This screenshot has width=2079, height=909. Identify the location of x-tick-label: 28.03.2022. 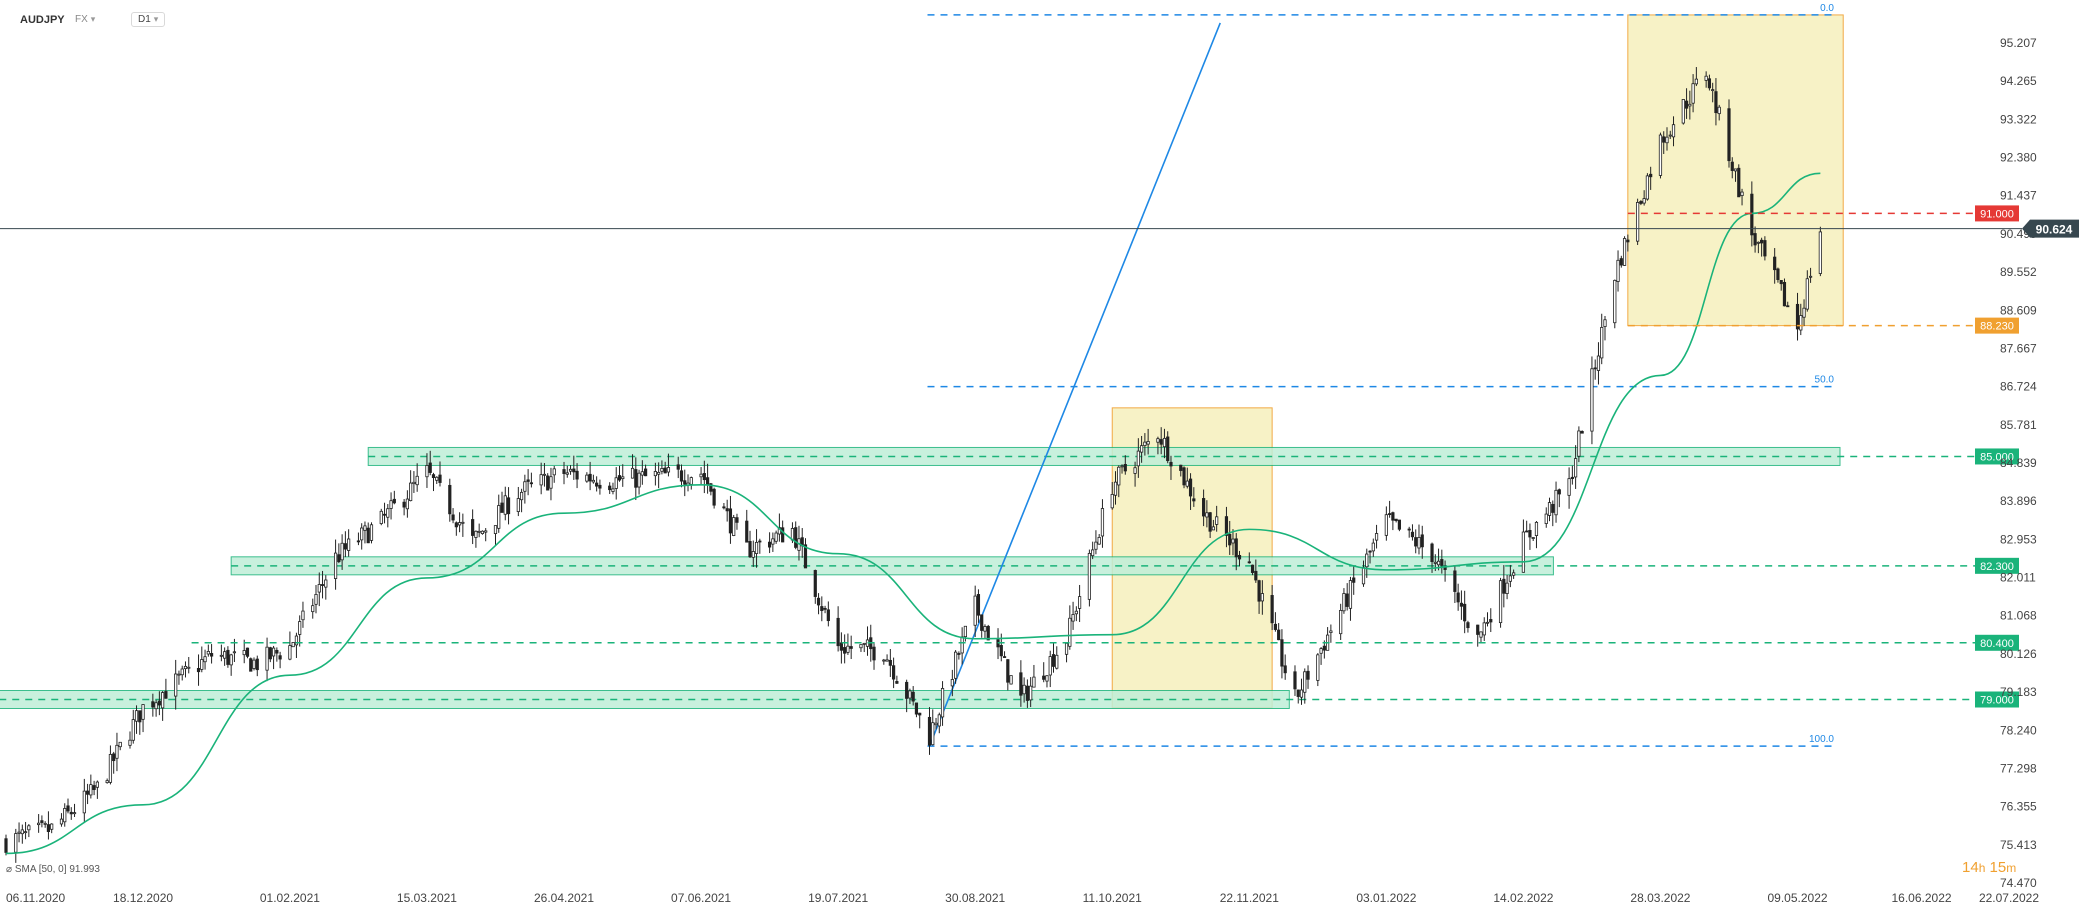
(1660, 898).